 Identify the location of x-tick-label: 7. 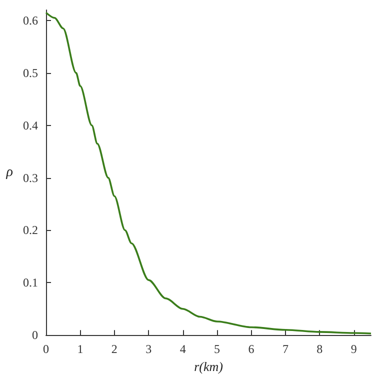
(285, 349).